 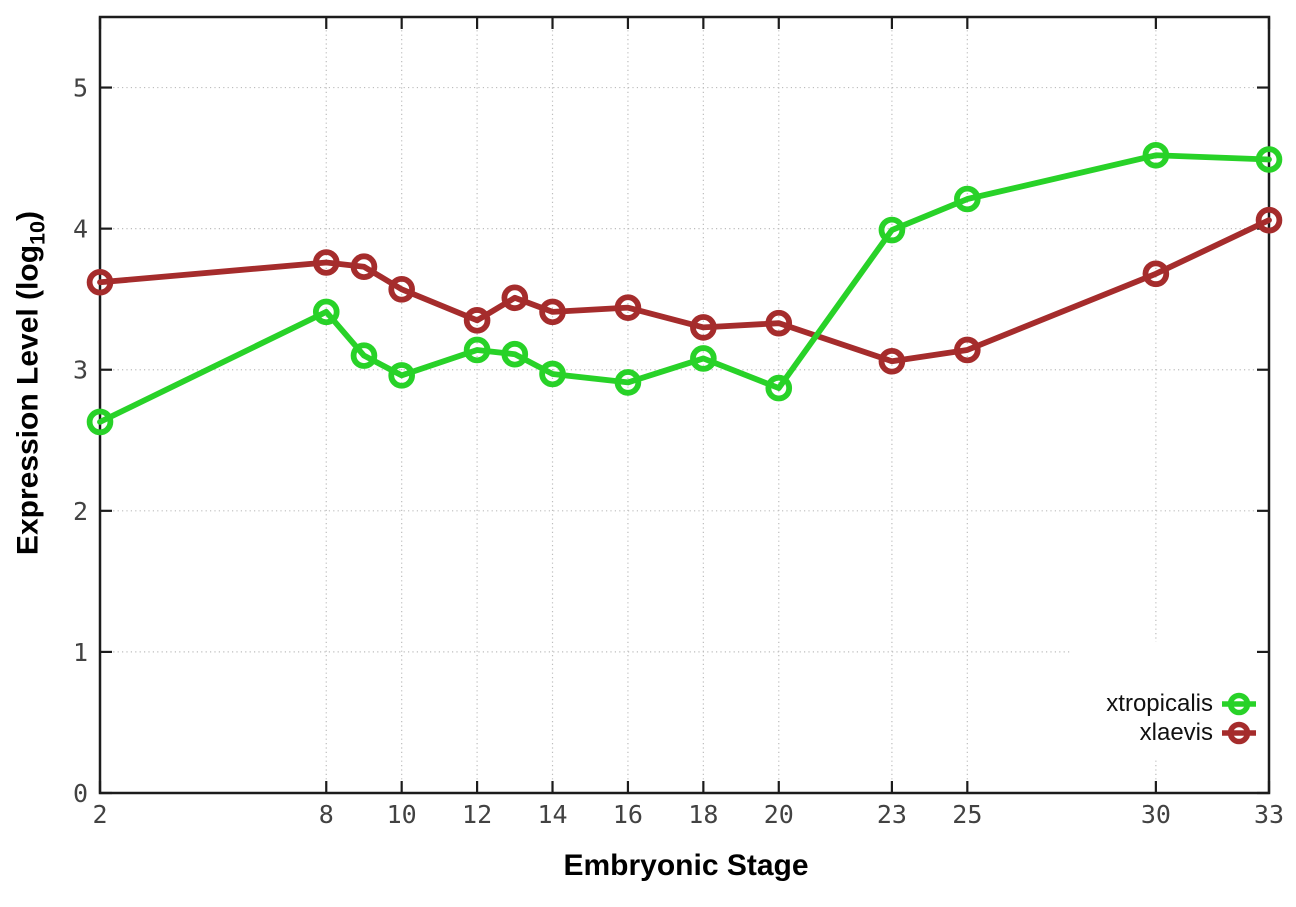 I want to click on x-tick-label: 33, so click(x=1269, y=814).